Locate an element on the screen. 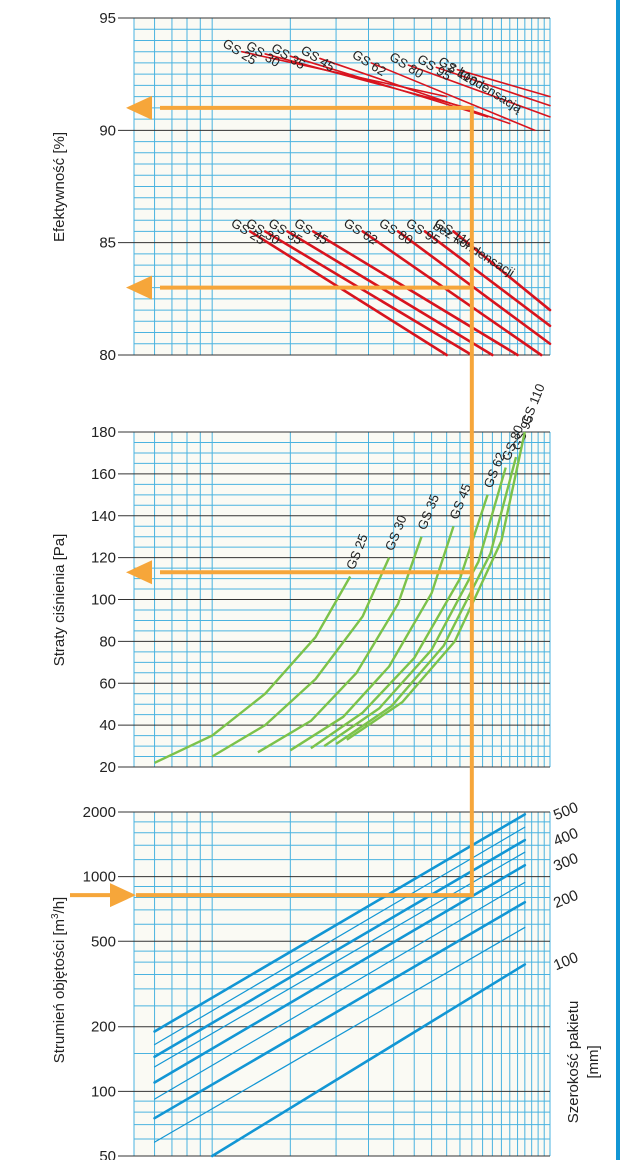  flow-tick-label: 1000 is located at coordinates (99, 877).